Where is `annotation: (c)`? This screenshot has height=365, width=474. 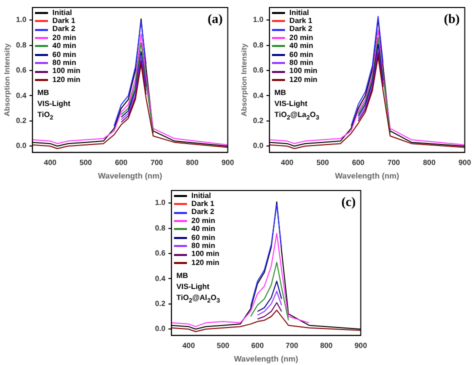
annotation: (c) is located at coordinates (348, 202).